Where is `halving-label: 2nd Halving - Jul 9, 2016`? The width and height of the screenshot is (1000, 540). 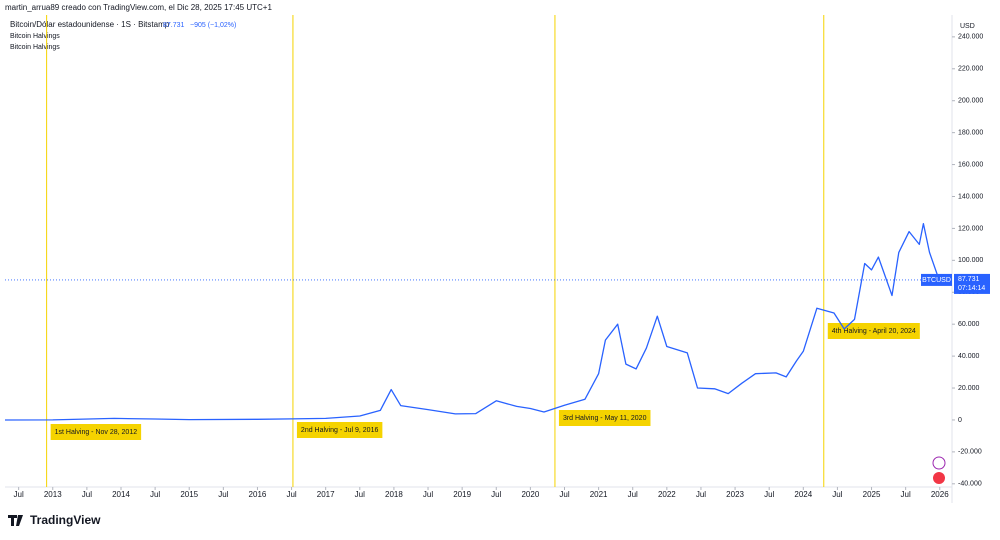
halving-label: 2nd Halving - Jul 9, 2016 is located at coordinates (339, 430).